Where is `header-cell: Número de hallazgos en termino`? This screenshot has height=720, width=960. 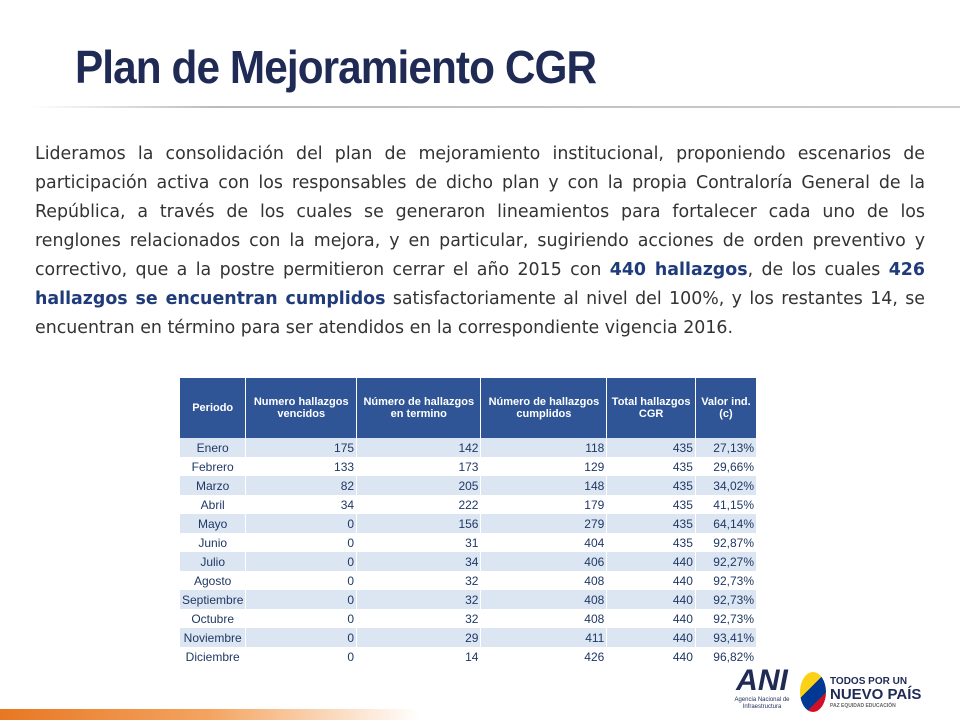 header-cell: Número de hallazgos en termino is located at coordinates (419, 408).